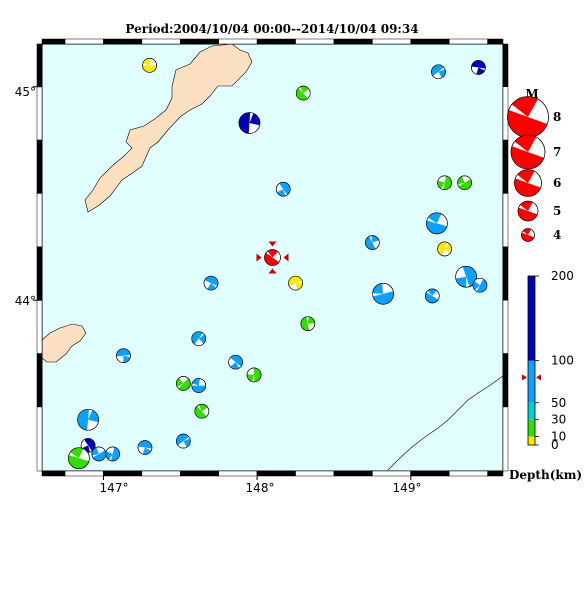 This screenshot has width=585, height=600. What do you see at coordinates (114, 488) in the screenshot?
I see `lon-tick-label: 147°` at bounding box center [114, 488].